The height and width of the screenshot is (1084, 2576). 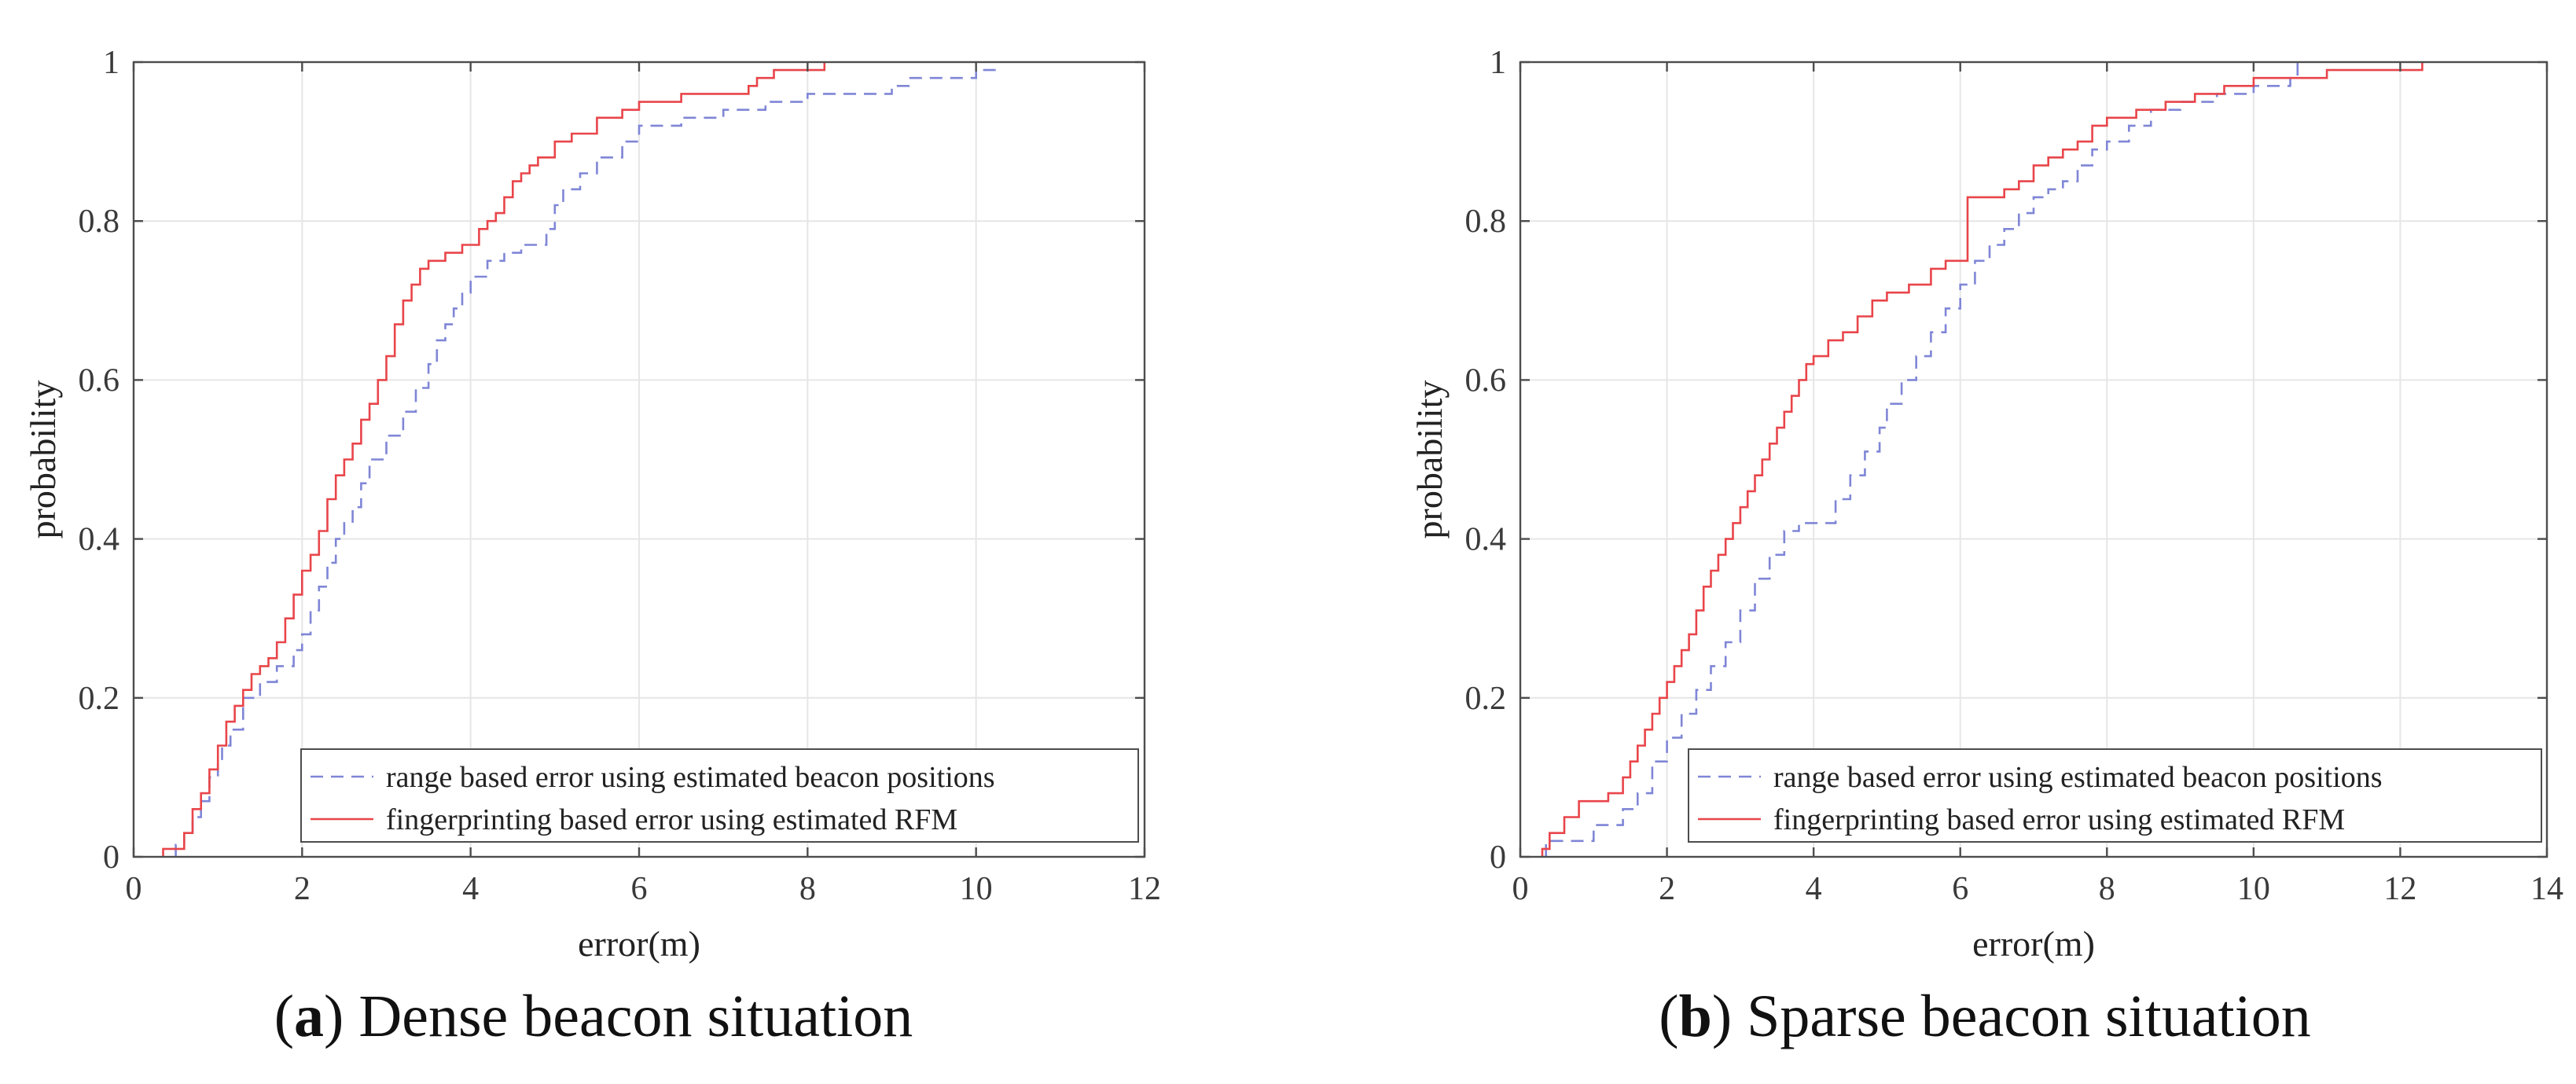 I want to click on caption-text: Dense beacon situation, so click(x=635, y=1016).